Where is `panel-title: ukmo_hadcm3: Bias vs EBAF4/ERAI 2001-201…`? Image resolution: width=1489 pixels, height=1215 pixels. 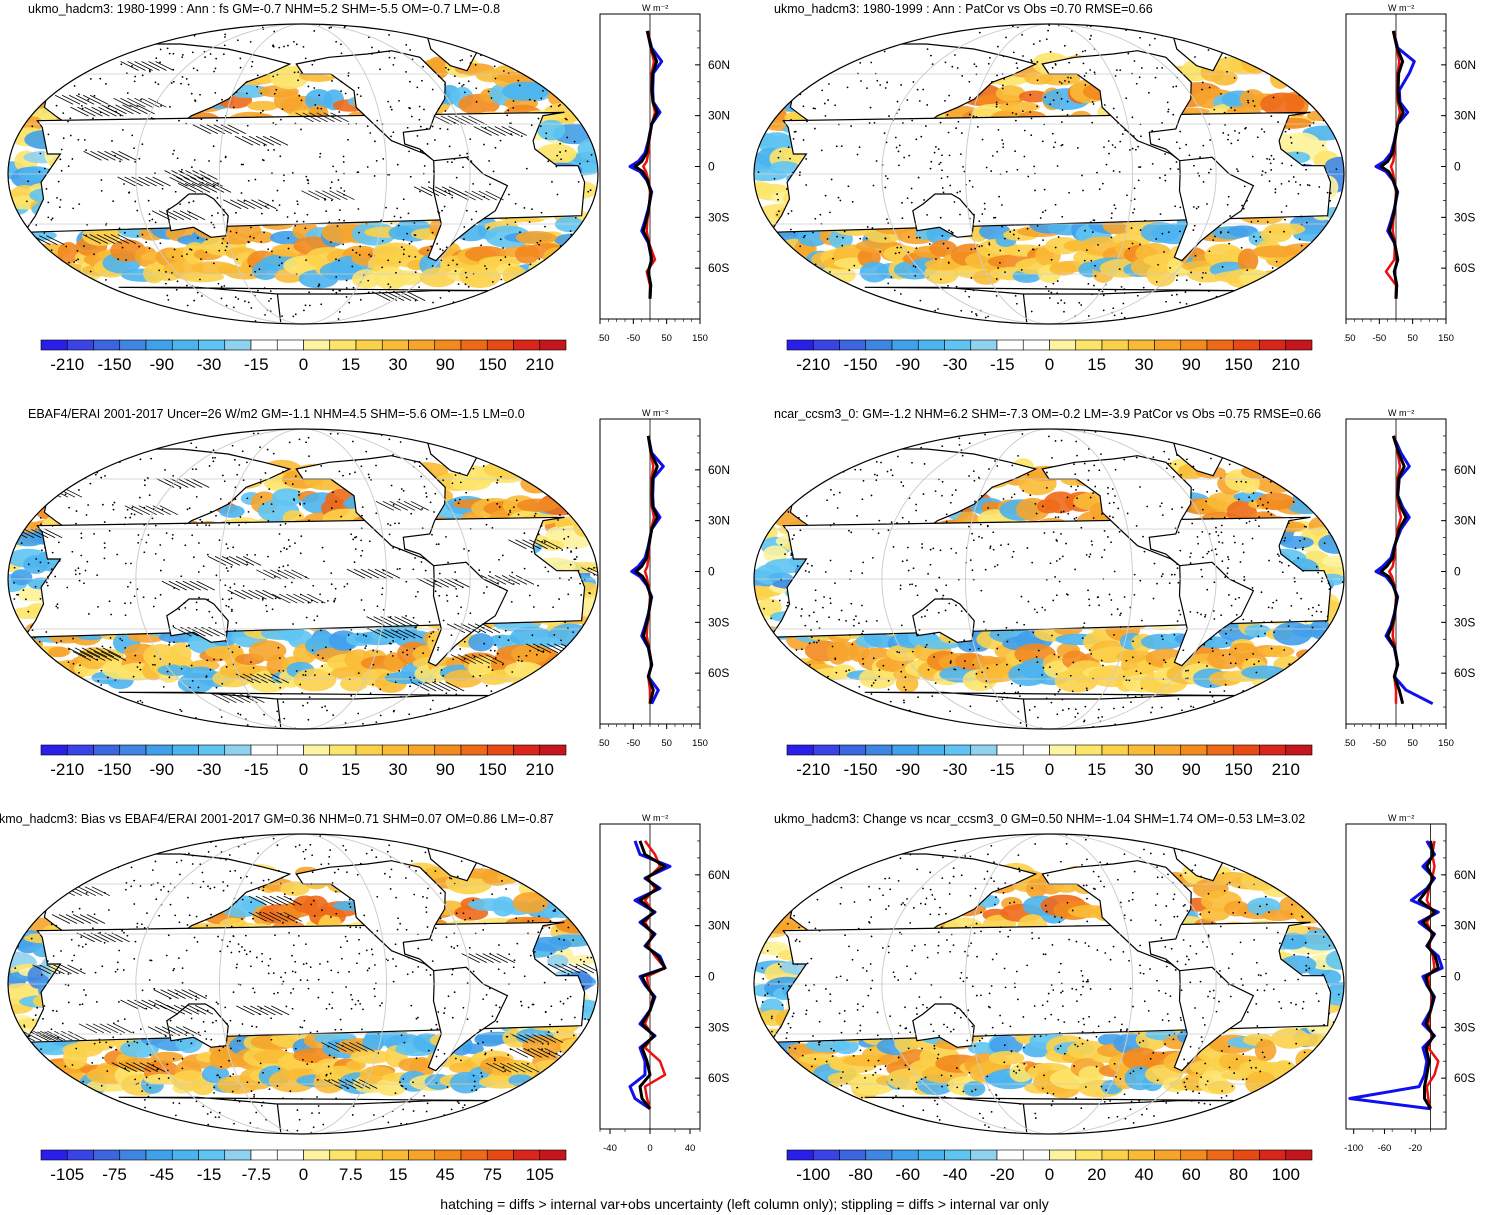 panel-title: ukmo_hadcm3: Bias vs EBAF4/ERAI 2001-201… is located at coordinates (277, 819).